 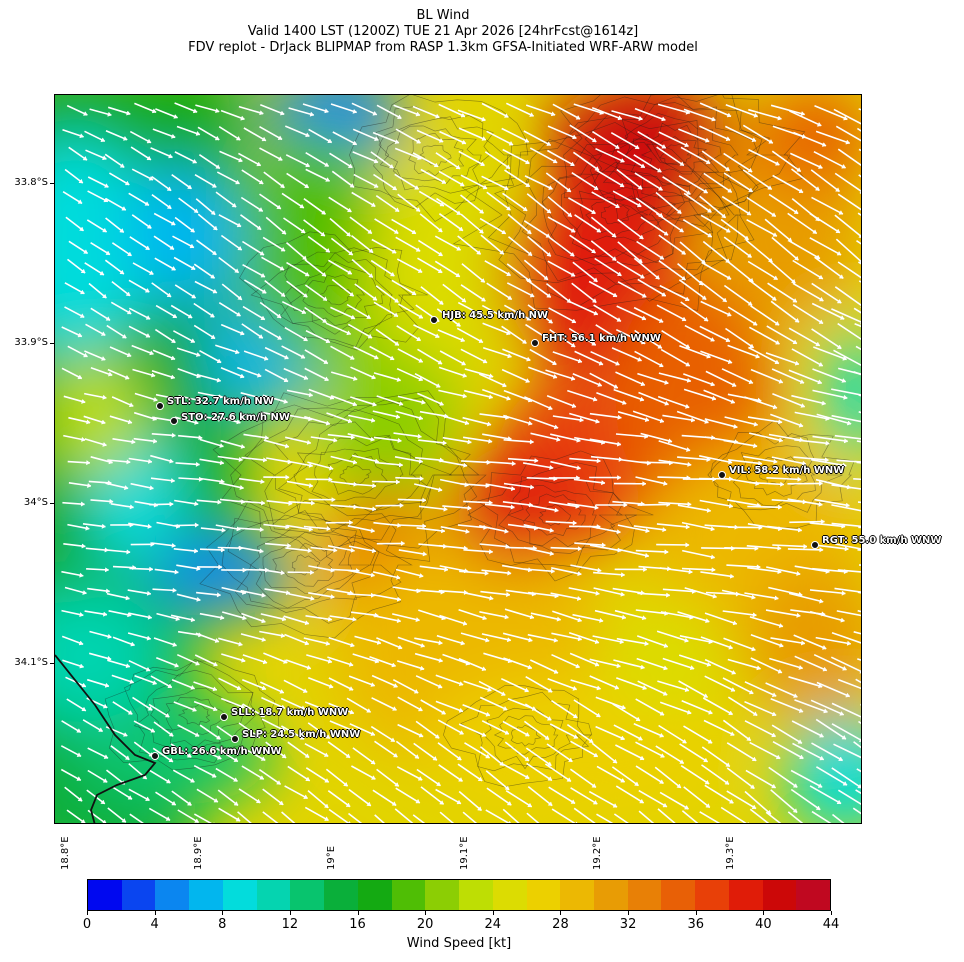 I want to click on station-marker-gbl, so click(x=155, y=756).